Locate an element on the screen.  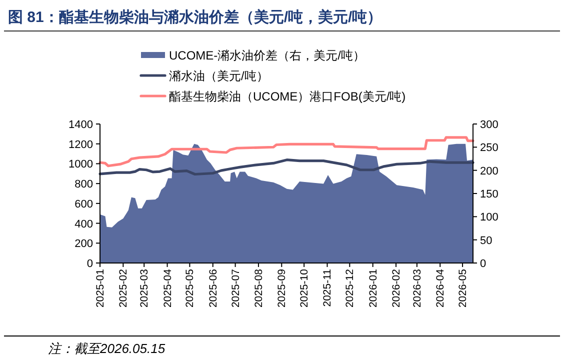
y-tick-label: 800 is located at coordinates (83, 184).